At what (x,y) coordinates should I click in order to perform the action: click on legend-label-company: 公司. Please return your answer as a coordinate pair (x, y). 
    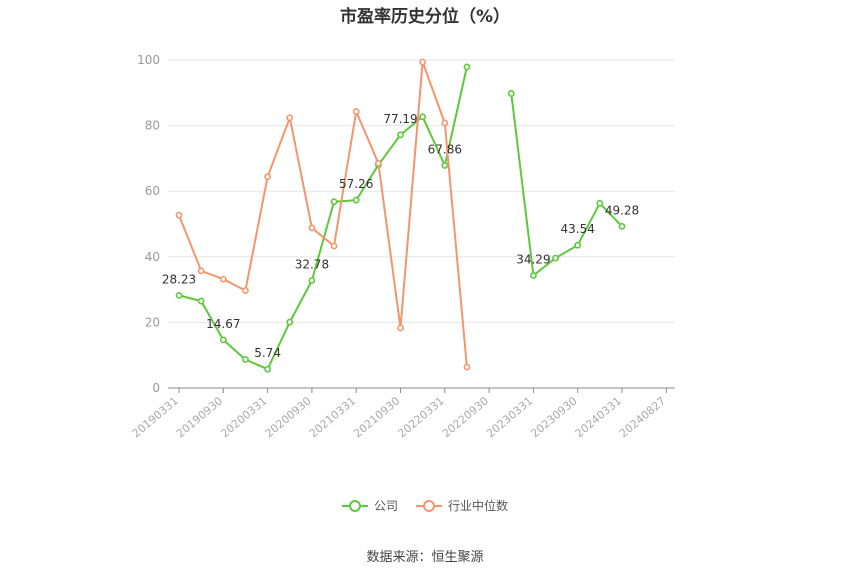
    Looking at the image, I should click on (385, 506).